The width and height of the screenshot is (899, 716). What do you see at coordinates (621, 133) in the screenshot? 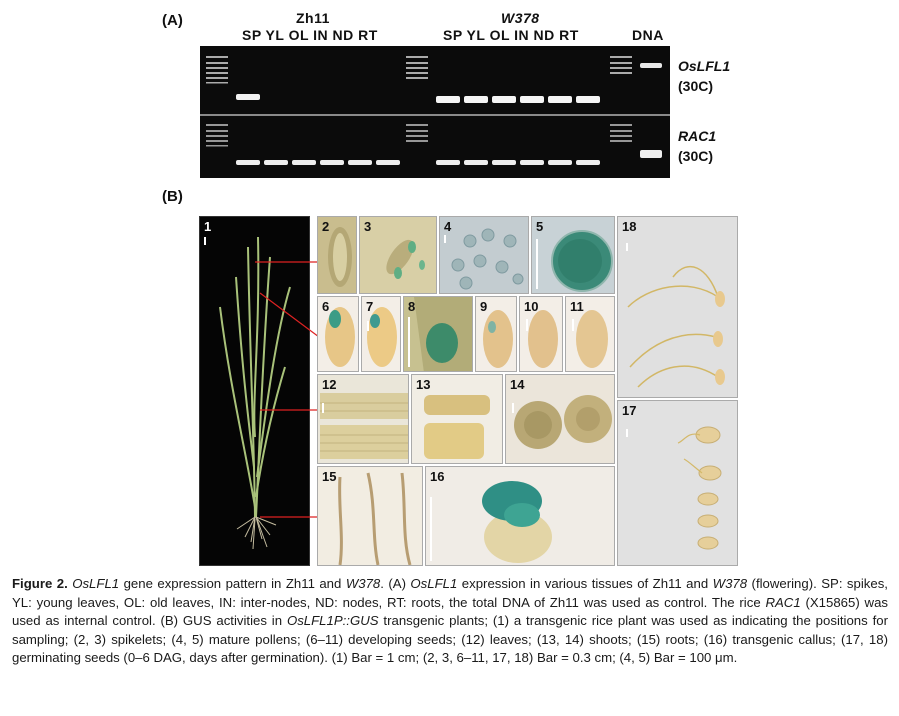
I see `ladder-right-bottom` at bounding box center [621, 133].